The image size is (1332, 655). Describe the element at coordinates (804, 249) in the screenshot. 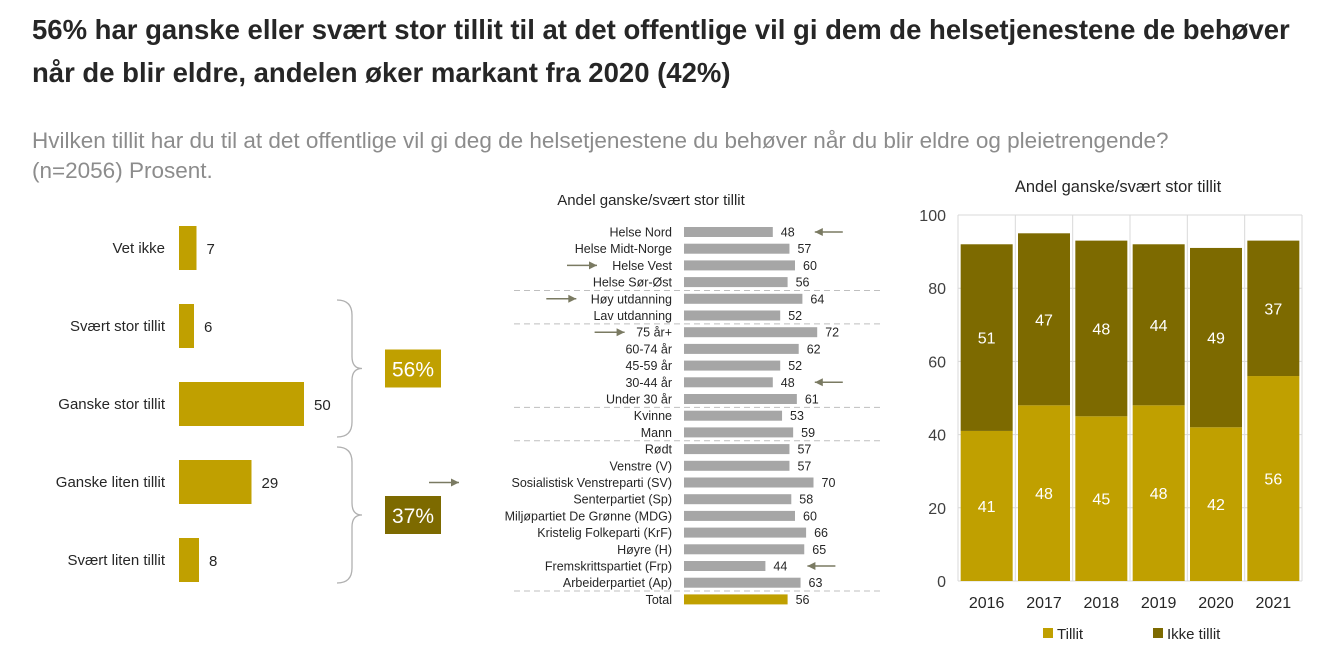

I see `value-label-helse-midt-norge: 57` at that location.